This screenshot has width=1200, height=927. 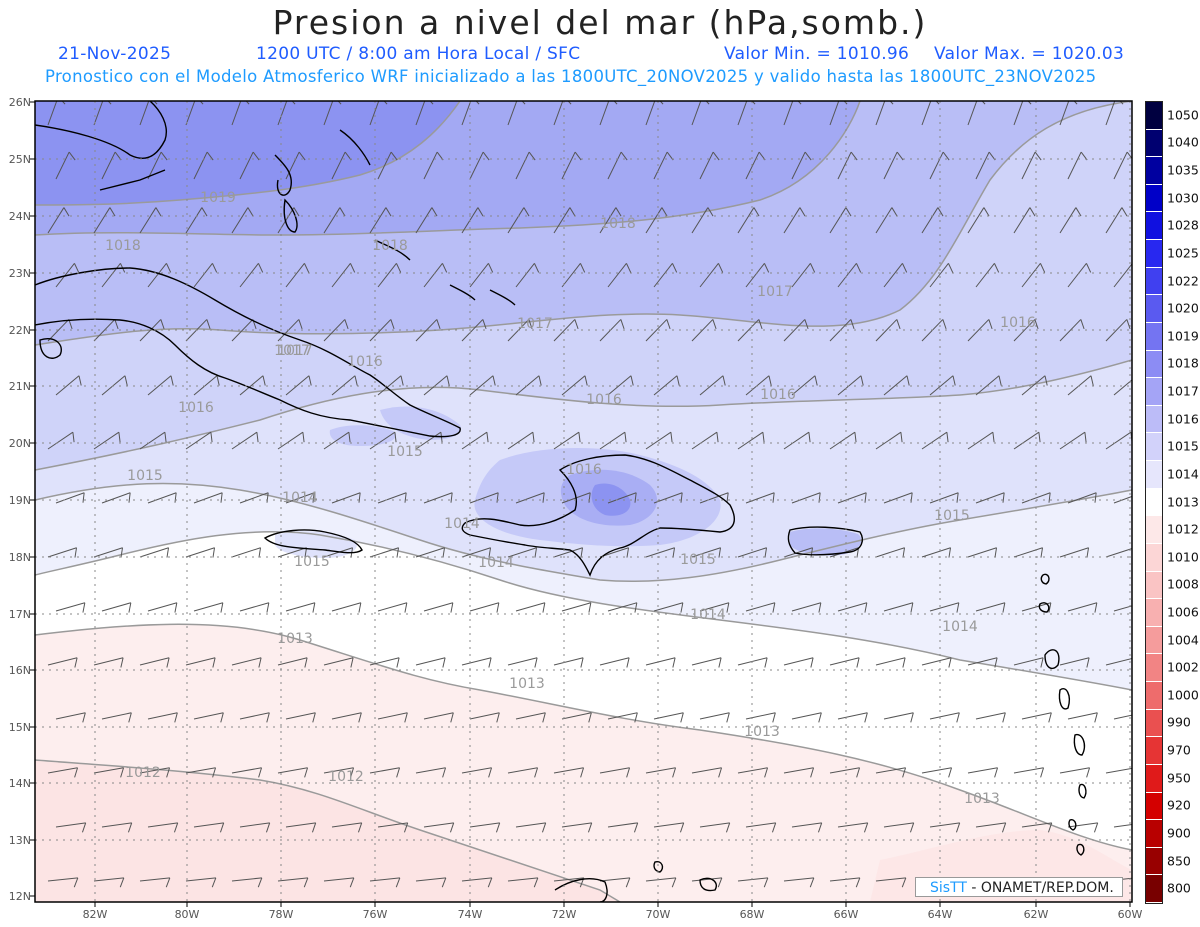 What do you see at coordinates (20, 216) in the screenshot?
I see `lat-label: 24N` at bounding box center [20, 216].